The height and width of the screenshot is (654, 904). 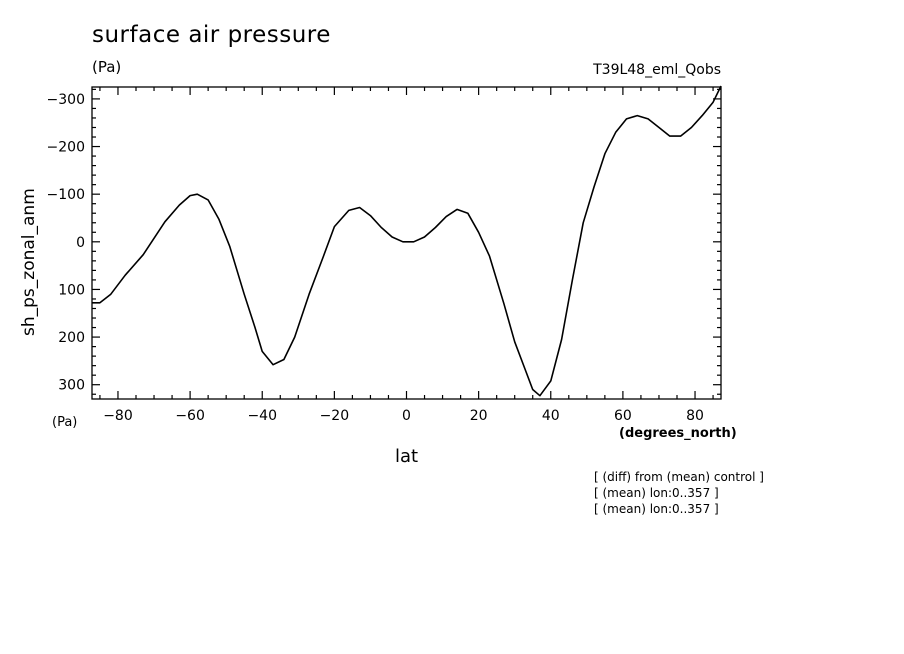 I want to click on x-tick-label: 20, so click(x=479, y=416).